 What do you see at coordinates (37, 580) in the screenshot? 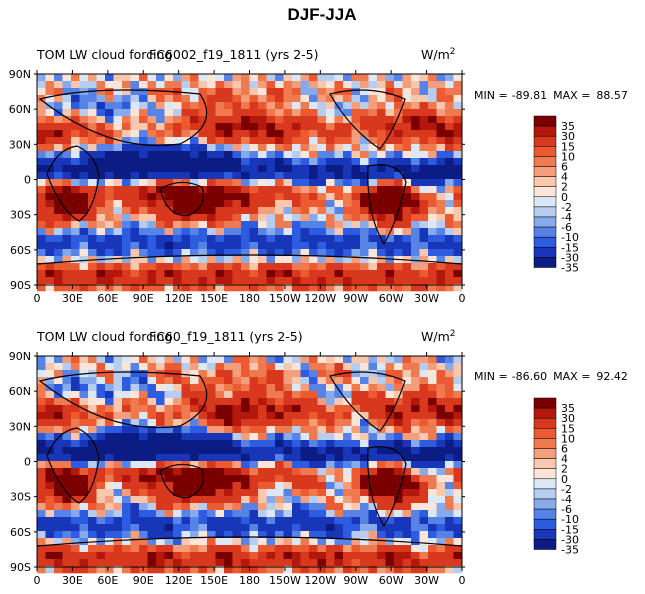
I see `x-tick-label: 0` at bounding box center [37, 580].